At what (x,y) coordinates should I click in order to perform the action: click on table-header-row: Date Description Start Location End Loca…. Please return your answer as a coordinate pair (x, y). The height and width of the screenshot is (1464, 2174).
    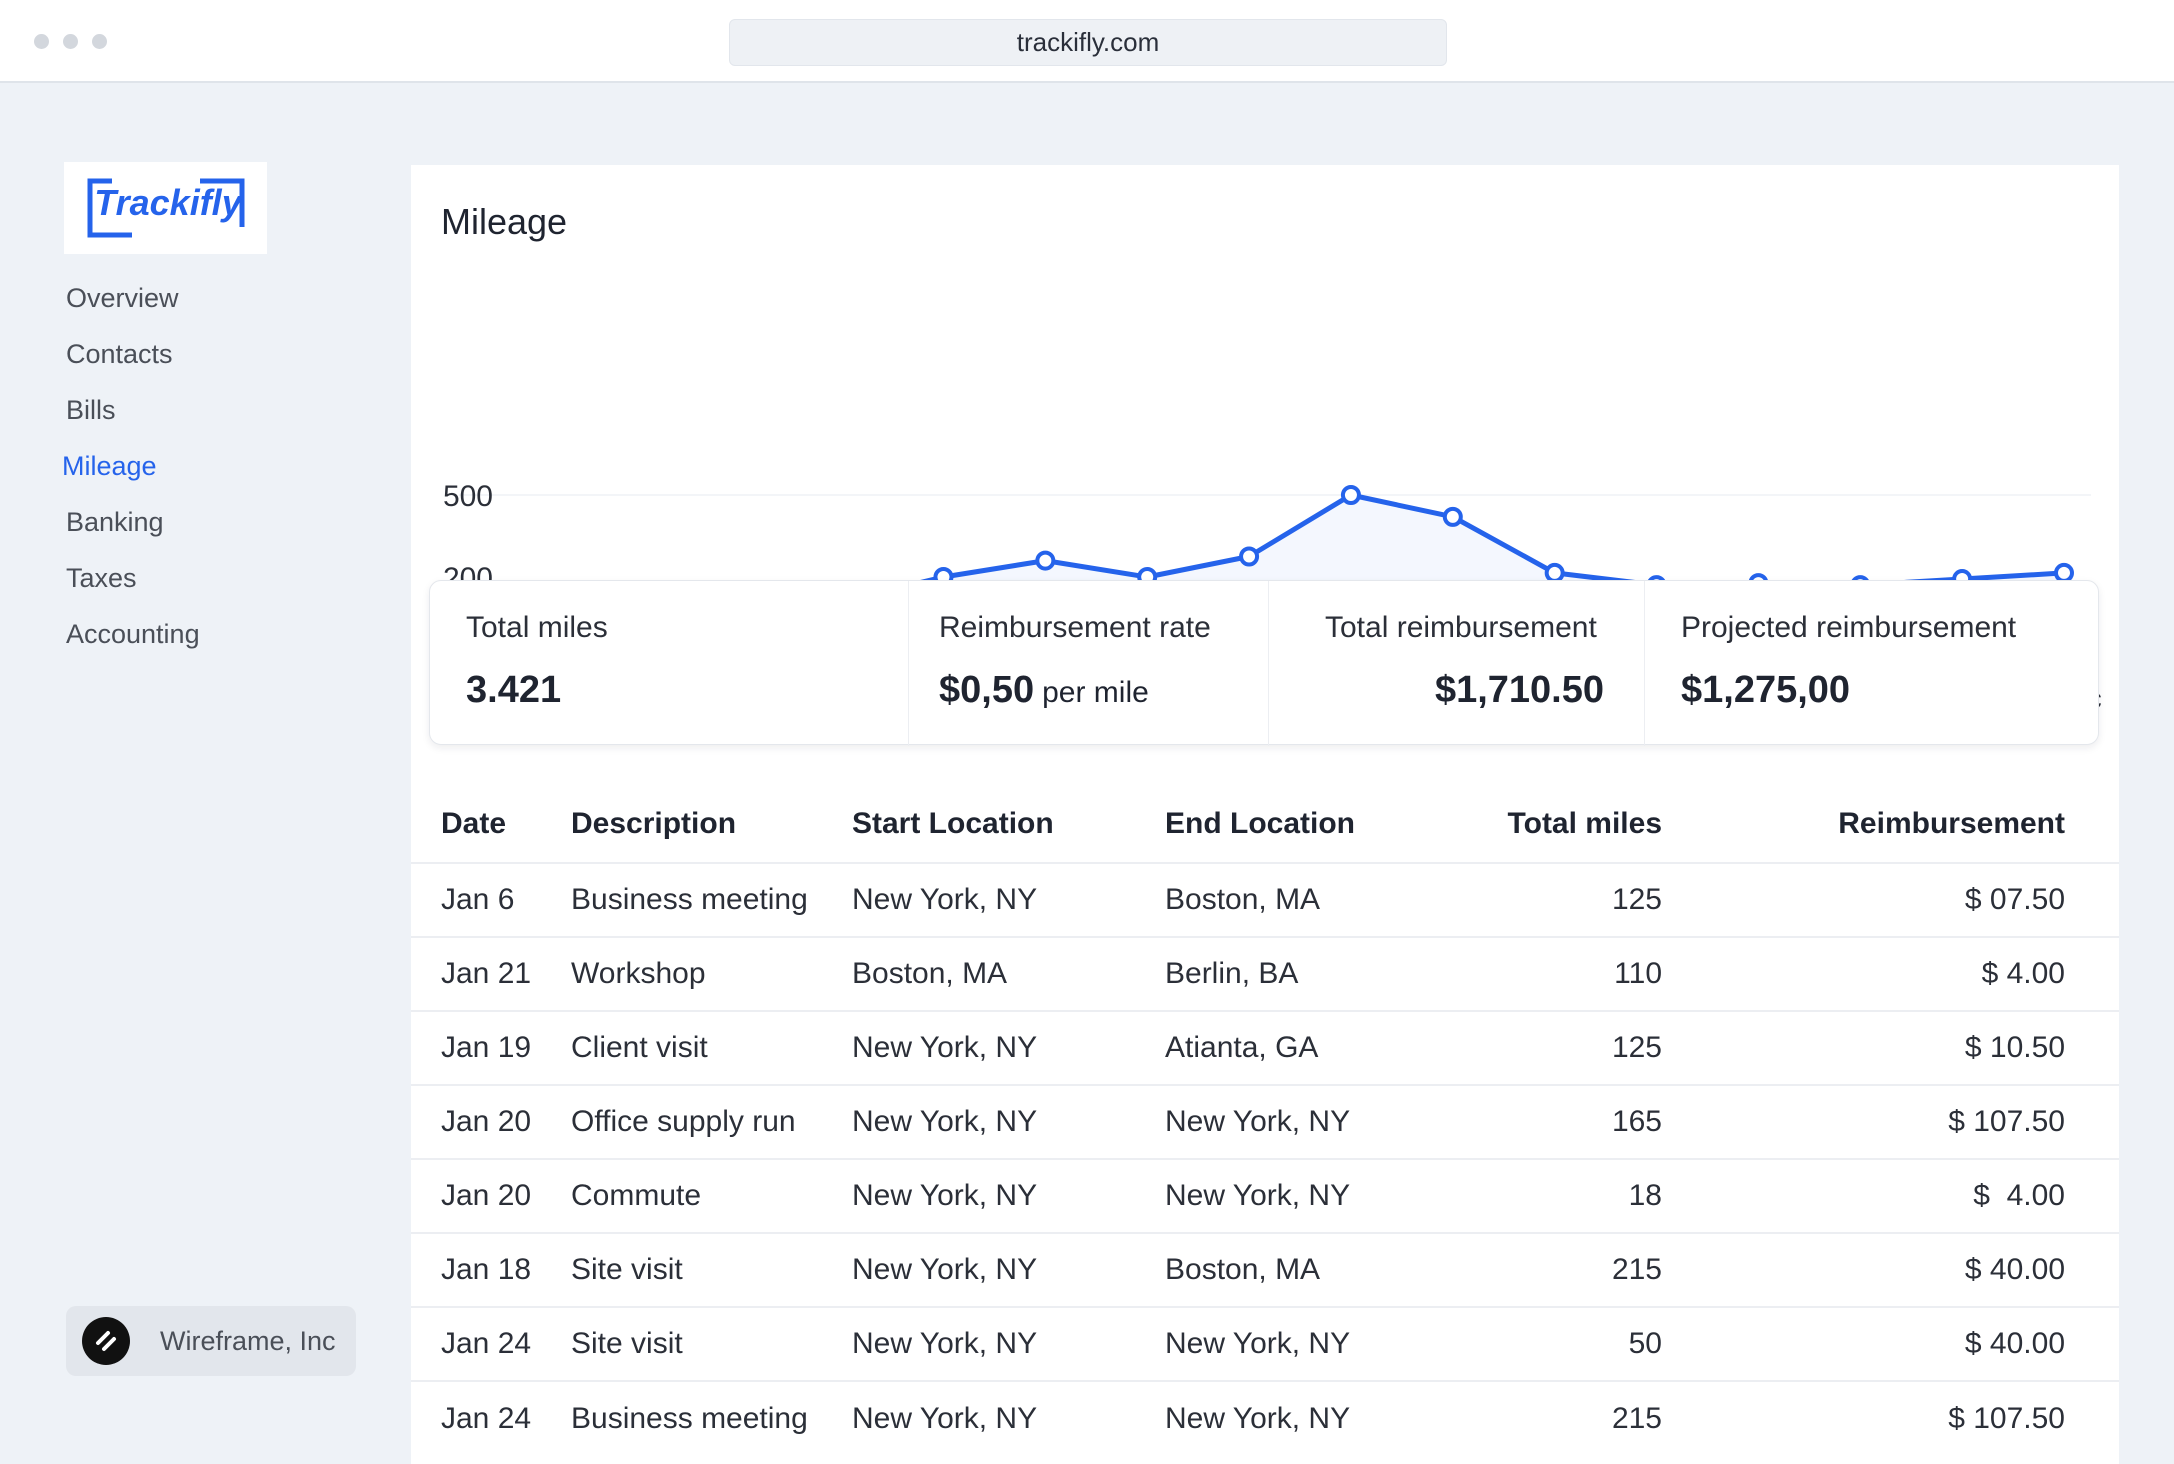
    Looking at the image, I should click on (1265, 824).